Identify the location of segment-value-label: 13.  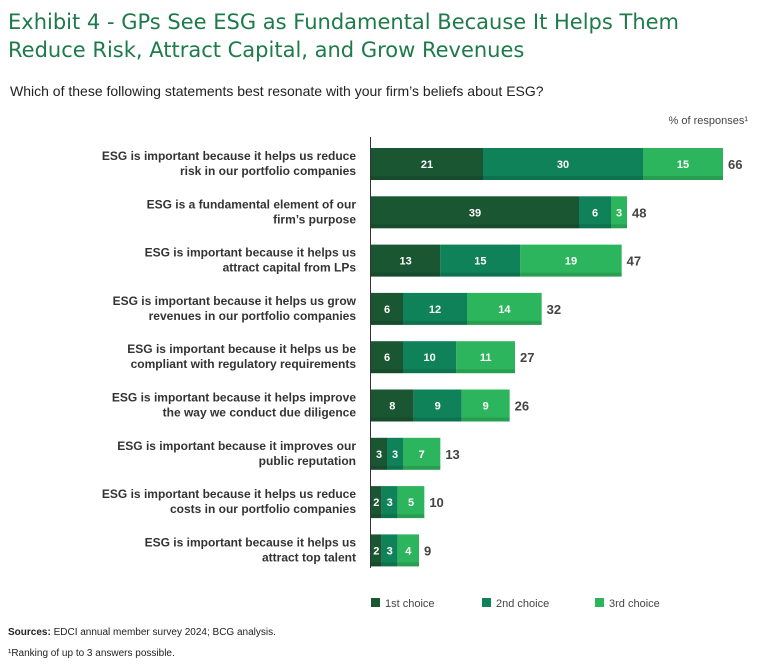
(406, 262).